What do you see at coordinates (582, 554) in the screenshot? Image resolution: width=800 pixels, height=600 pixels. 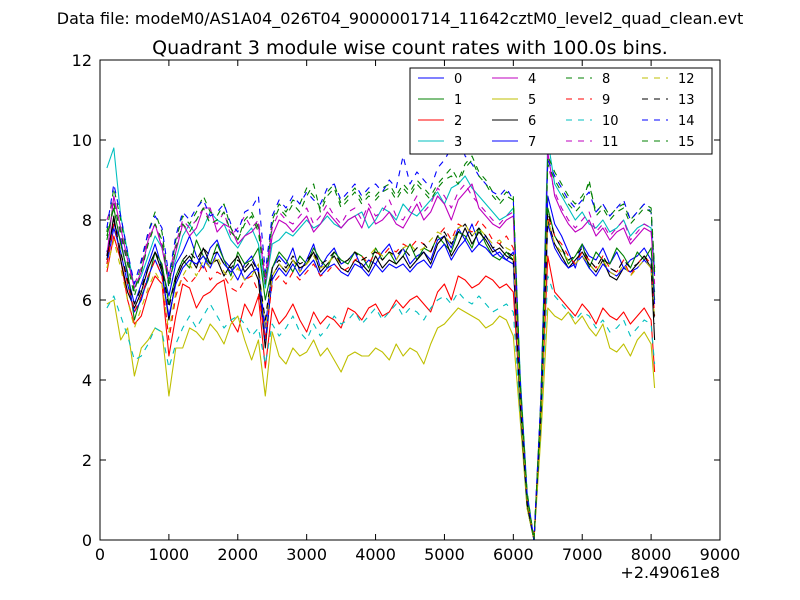 I see `x-tick-label: 7000` at bounding box center [582, 554].